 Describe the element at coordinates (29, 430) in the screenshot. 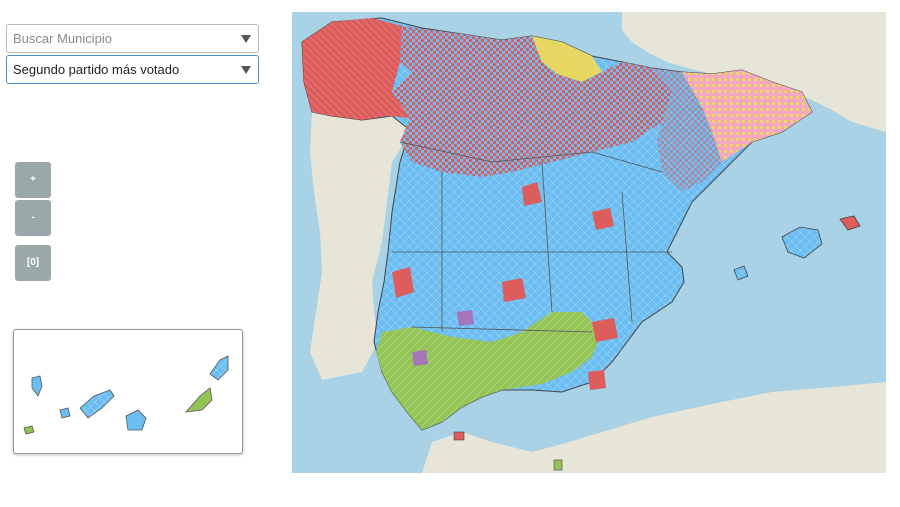

I see `el-hierro` at that location.